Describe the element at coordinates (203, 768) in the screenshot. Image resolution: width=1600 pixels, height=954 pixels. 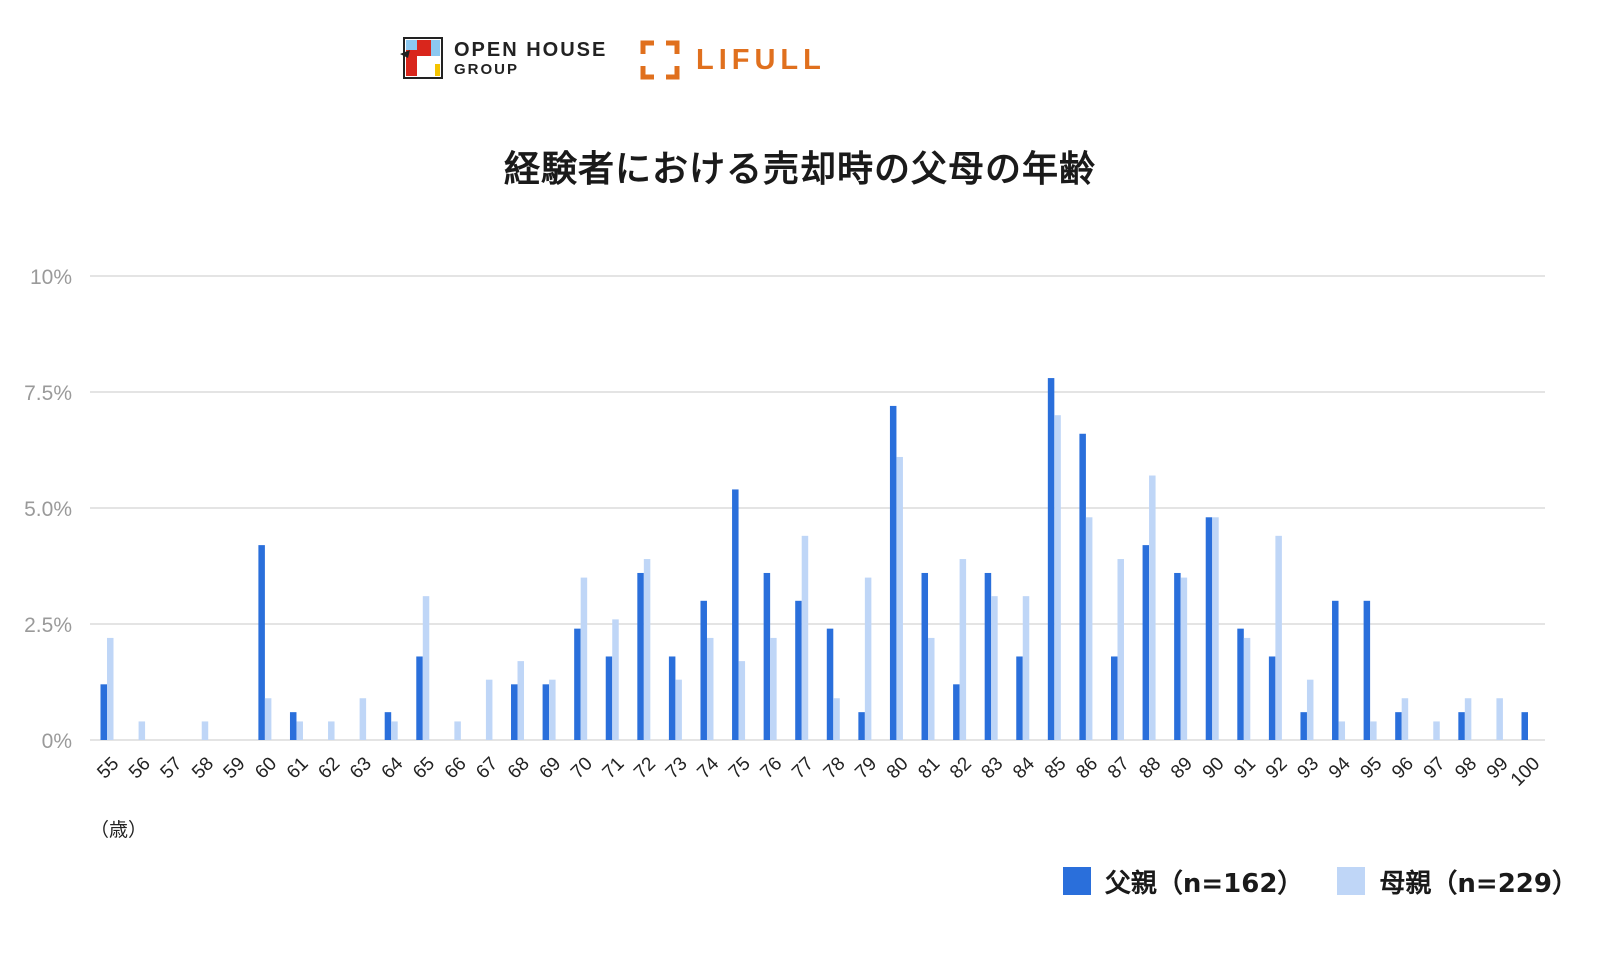
I see `x-tick-label: 58` at that location.